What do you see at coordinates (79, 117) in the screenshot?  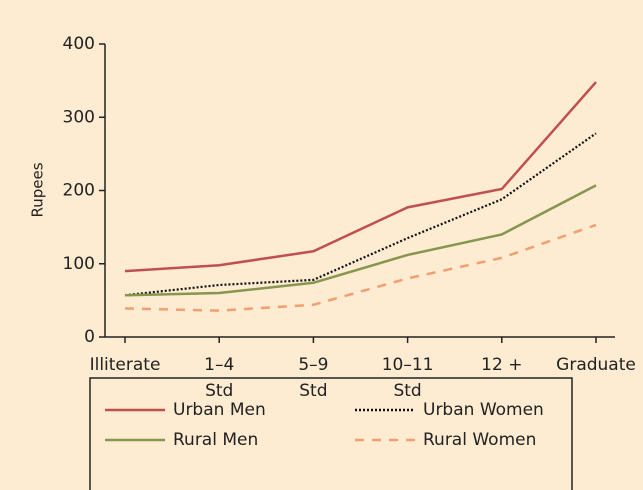 I see `y-tick-label: 300` at bounding box center [79, 117].